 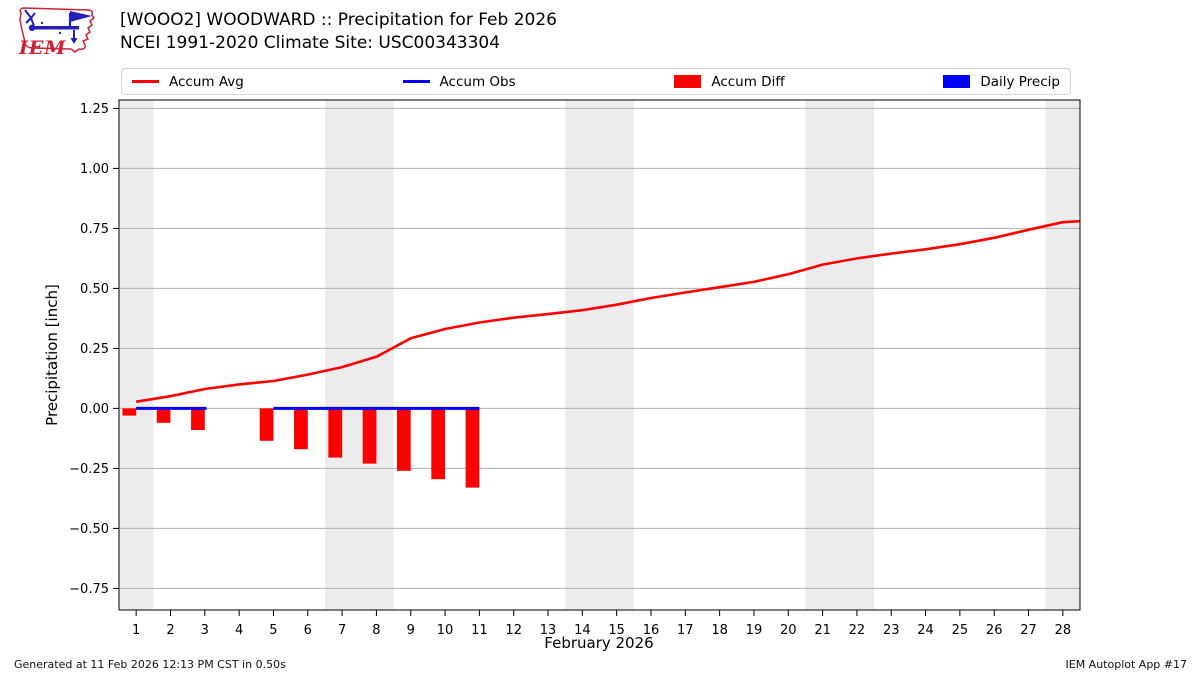 I want to click on x-tick-label: 12, so click(x=513, y=630).